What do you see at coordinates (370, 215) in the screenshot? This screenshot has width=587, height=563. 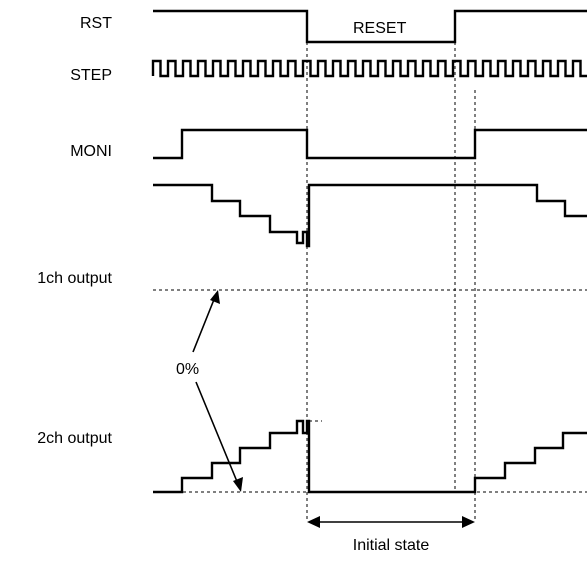 I see `ch1-output-waveform` at bounding box center [370, 215].